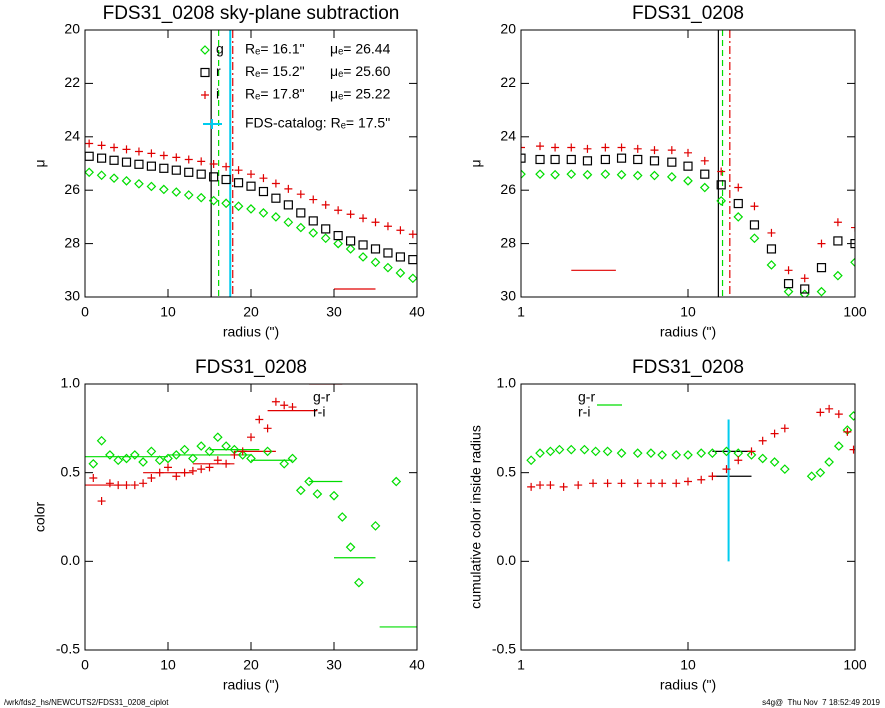 The image size is (885, 708). I want to click on legend-re: Rₑ= 15.2", so click(275, 71).